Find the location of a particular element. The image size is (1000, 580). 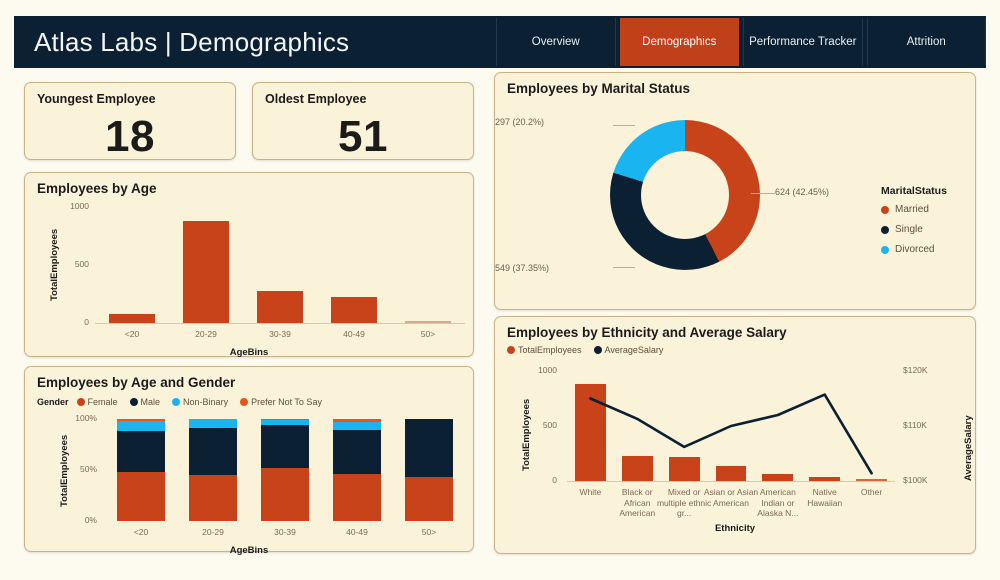

chart-title-employees-by-marital-status: Employees by Marital Status is located at coordinates (599, 88).